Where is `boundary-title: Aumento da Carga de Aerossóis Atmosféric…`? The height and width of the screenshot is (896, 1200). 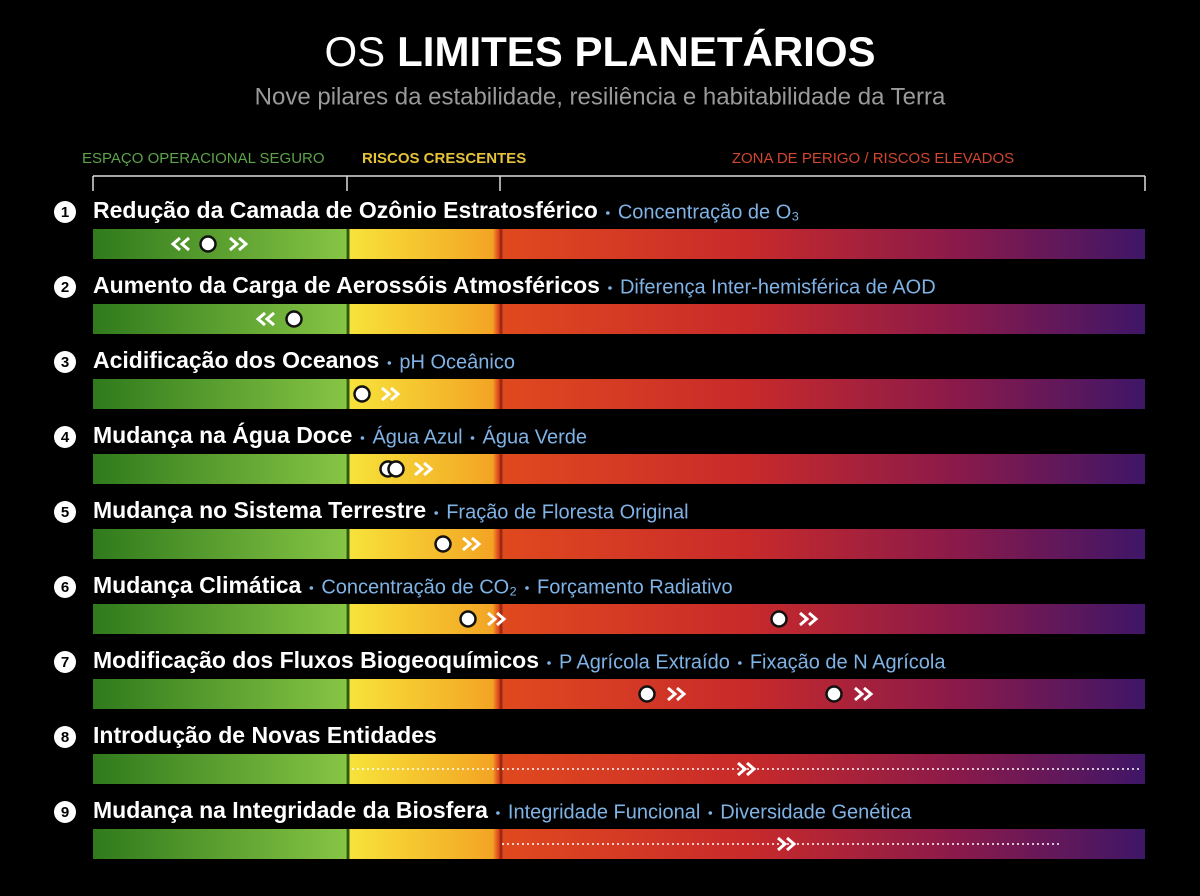 boundary-title: Aumento da Carga de Aerossóis Atmosféric… is located at coordinates (346, 285).